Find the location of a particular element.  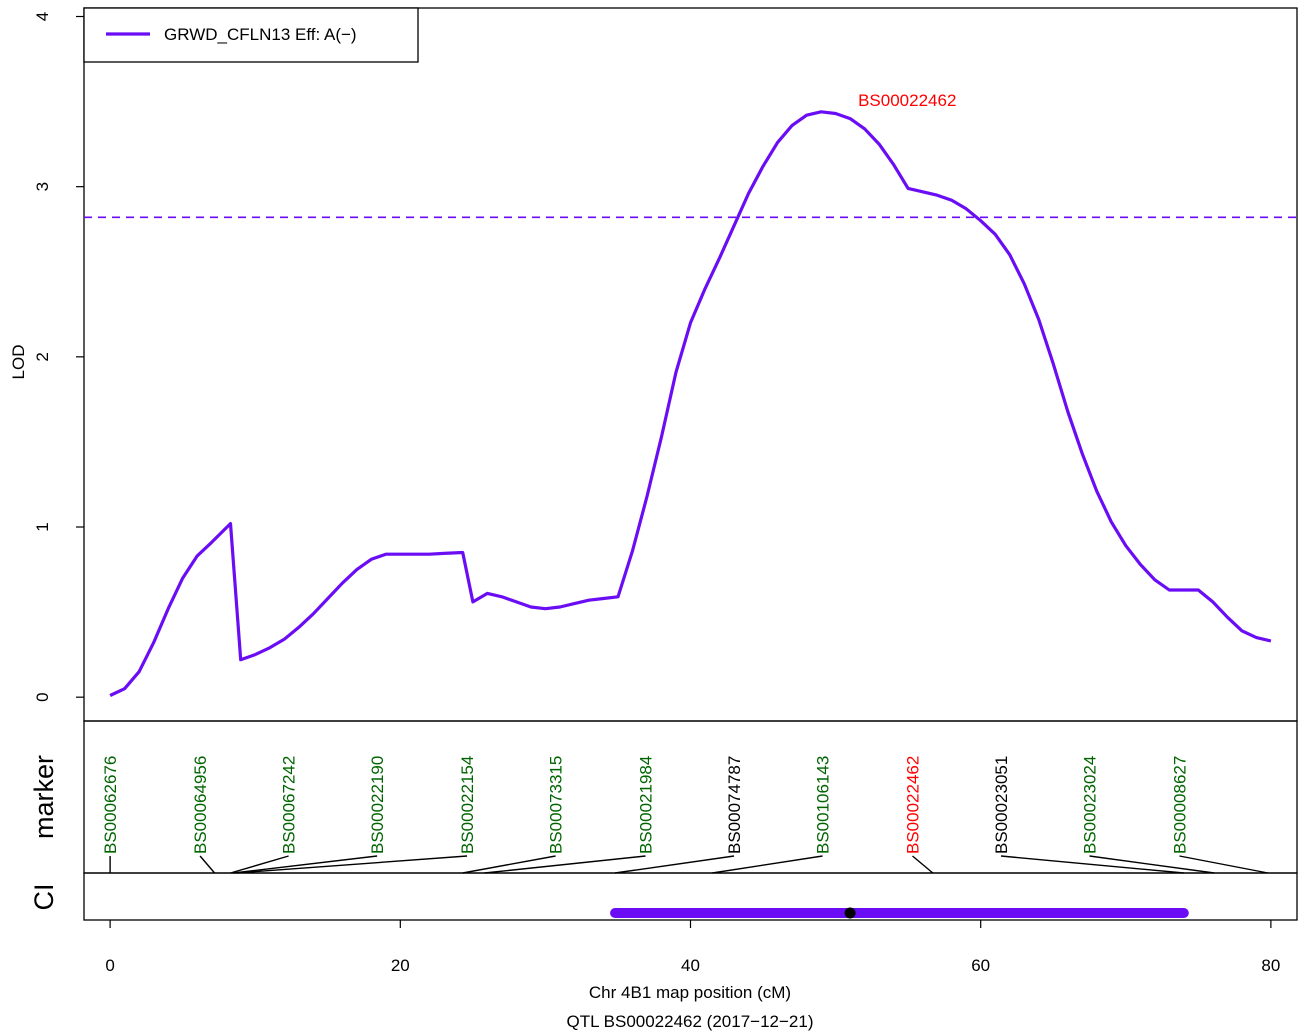

y-tick-label: 3 is located at coordinates (42, 186).